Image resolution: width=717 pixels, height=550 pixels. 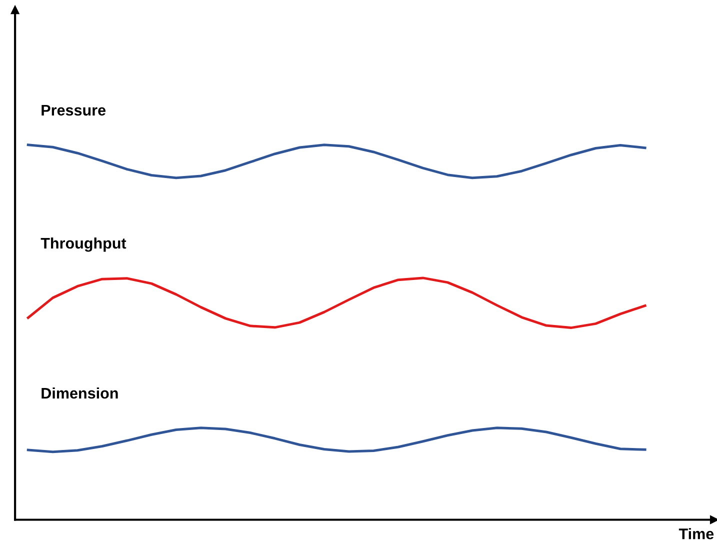 What do you see at coordinates (83, 244) in the screenshot?
I see `series-label: Throughput` at bounding box center [83, 244].